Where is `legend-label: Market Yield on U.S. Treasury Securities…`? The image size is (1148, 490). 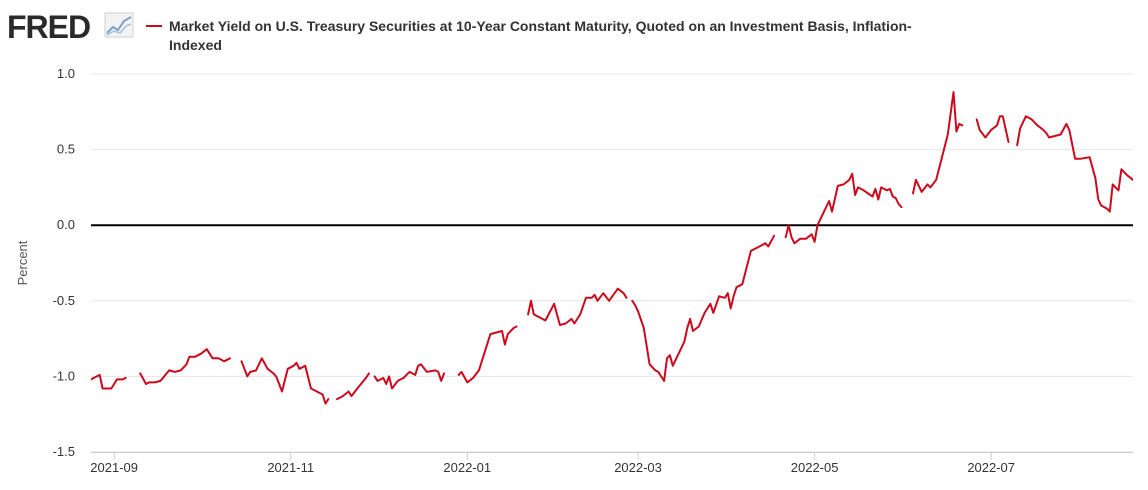
legend-label: Market Yield on U.S. Treasury Securities… is located at coordinates (542, 35).